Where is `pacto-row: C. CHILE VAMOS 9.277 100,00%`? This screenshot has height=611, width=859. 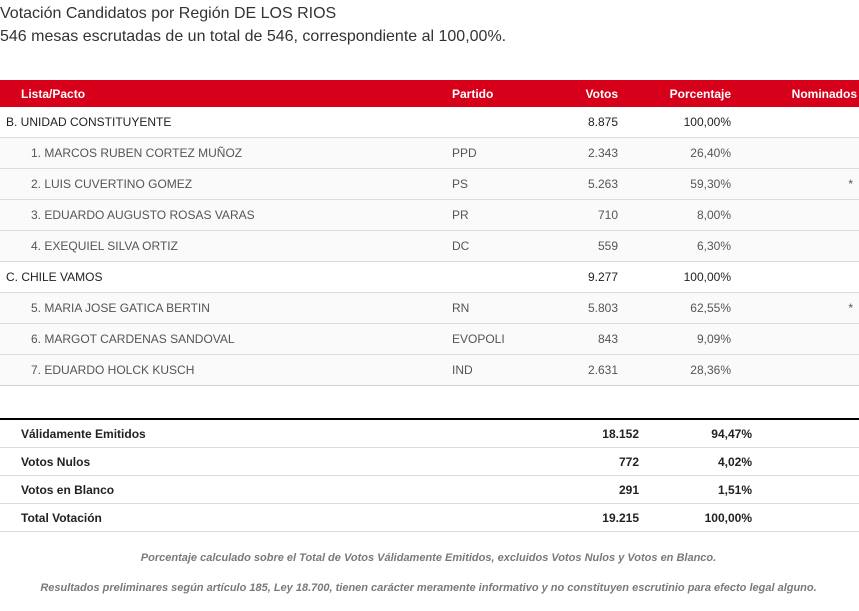 pacto-row: C. CHILE VAMOS 9.277 100,00% is located at coordinates (429, 277).